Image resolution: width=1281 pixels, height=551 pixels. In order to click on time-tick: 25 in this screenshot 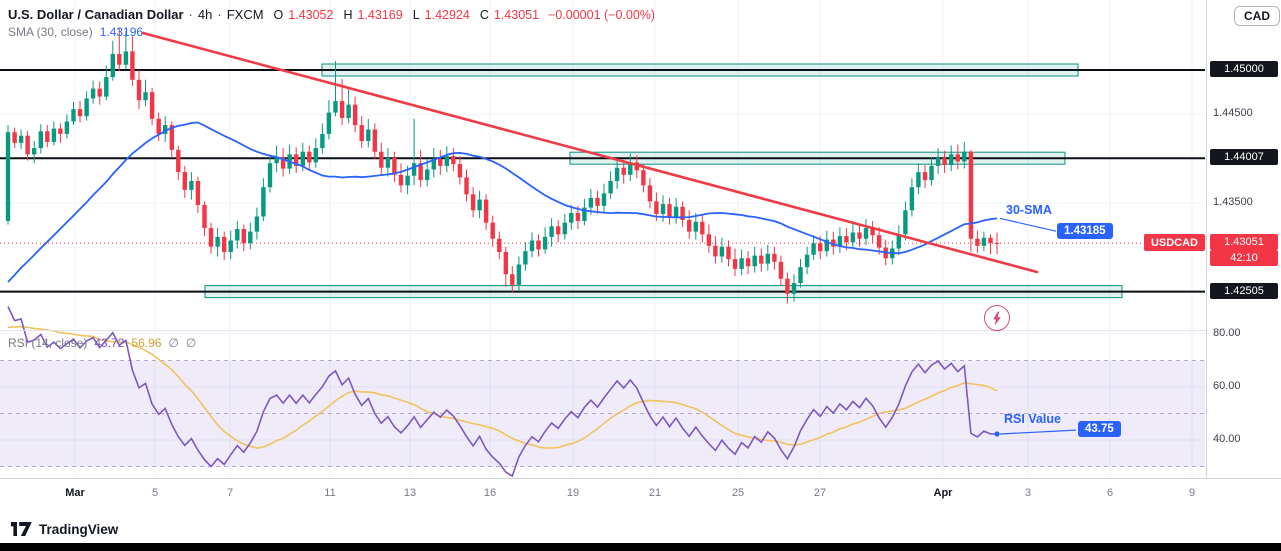, I will do `click(738, 493)`.